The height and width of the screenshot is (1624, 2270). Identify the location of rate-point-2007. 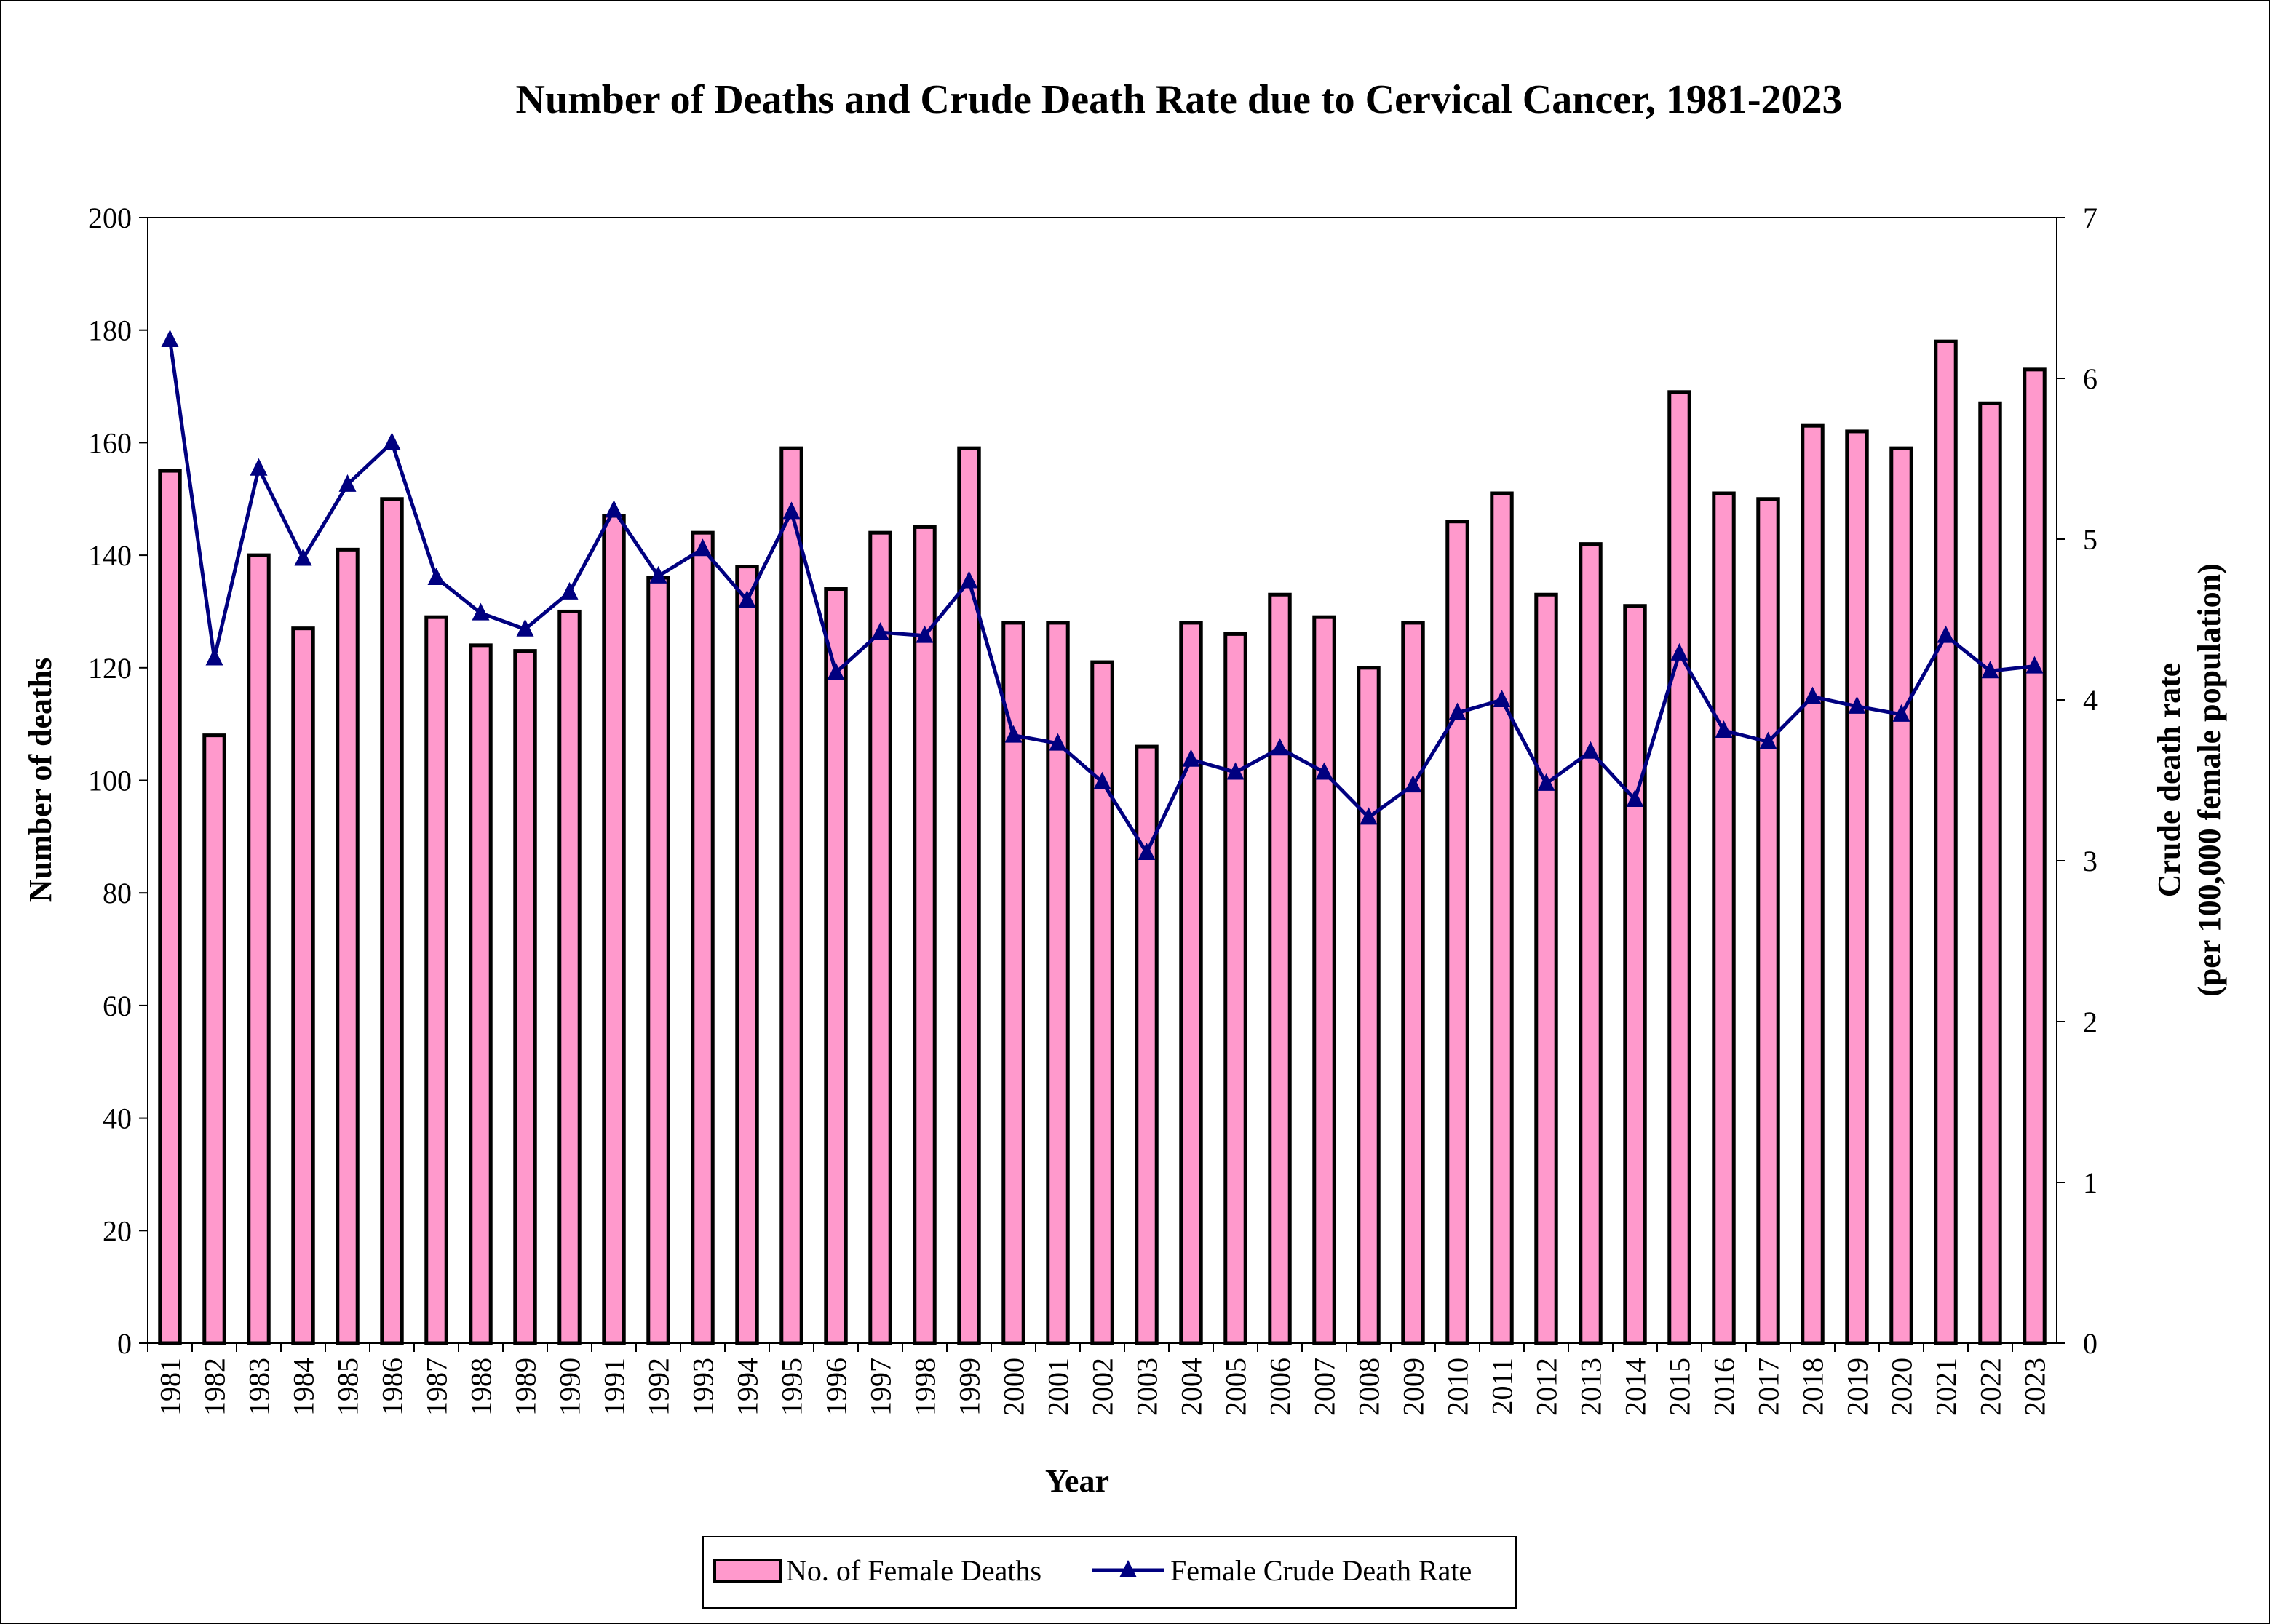
(1324, 771).